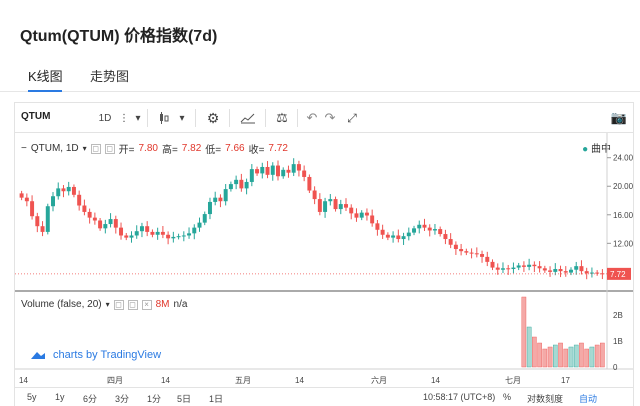 The image size is (640, 406). Describe the element at coordinates (164, 118) in the screenshot. I see `candles-icon` at that location.